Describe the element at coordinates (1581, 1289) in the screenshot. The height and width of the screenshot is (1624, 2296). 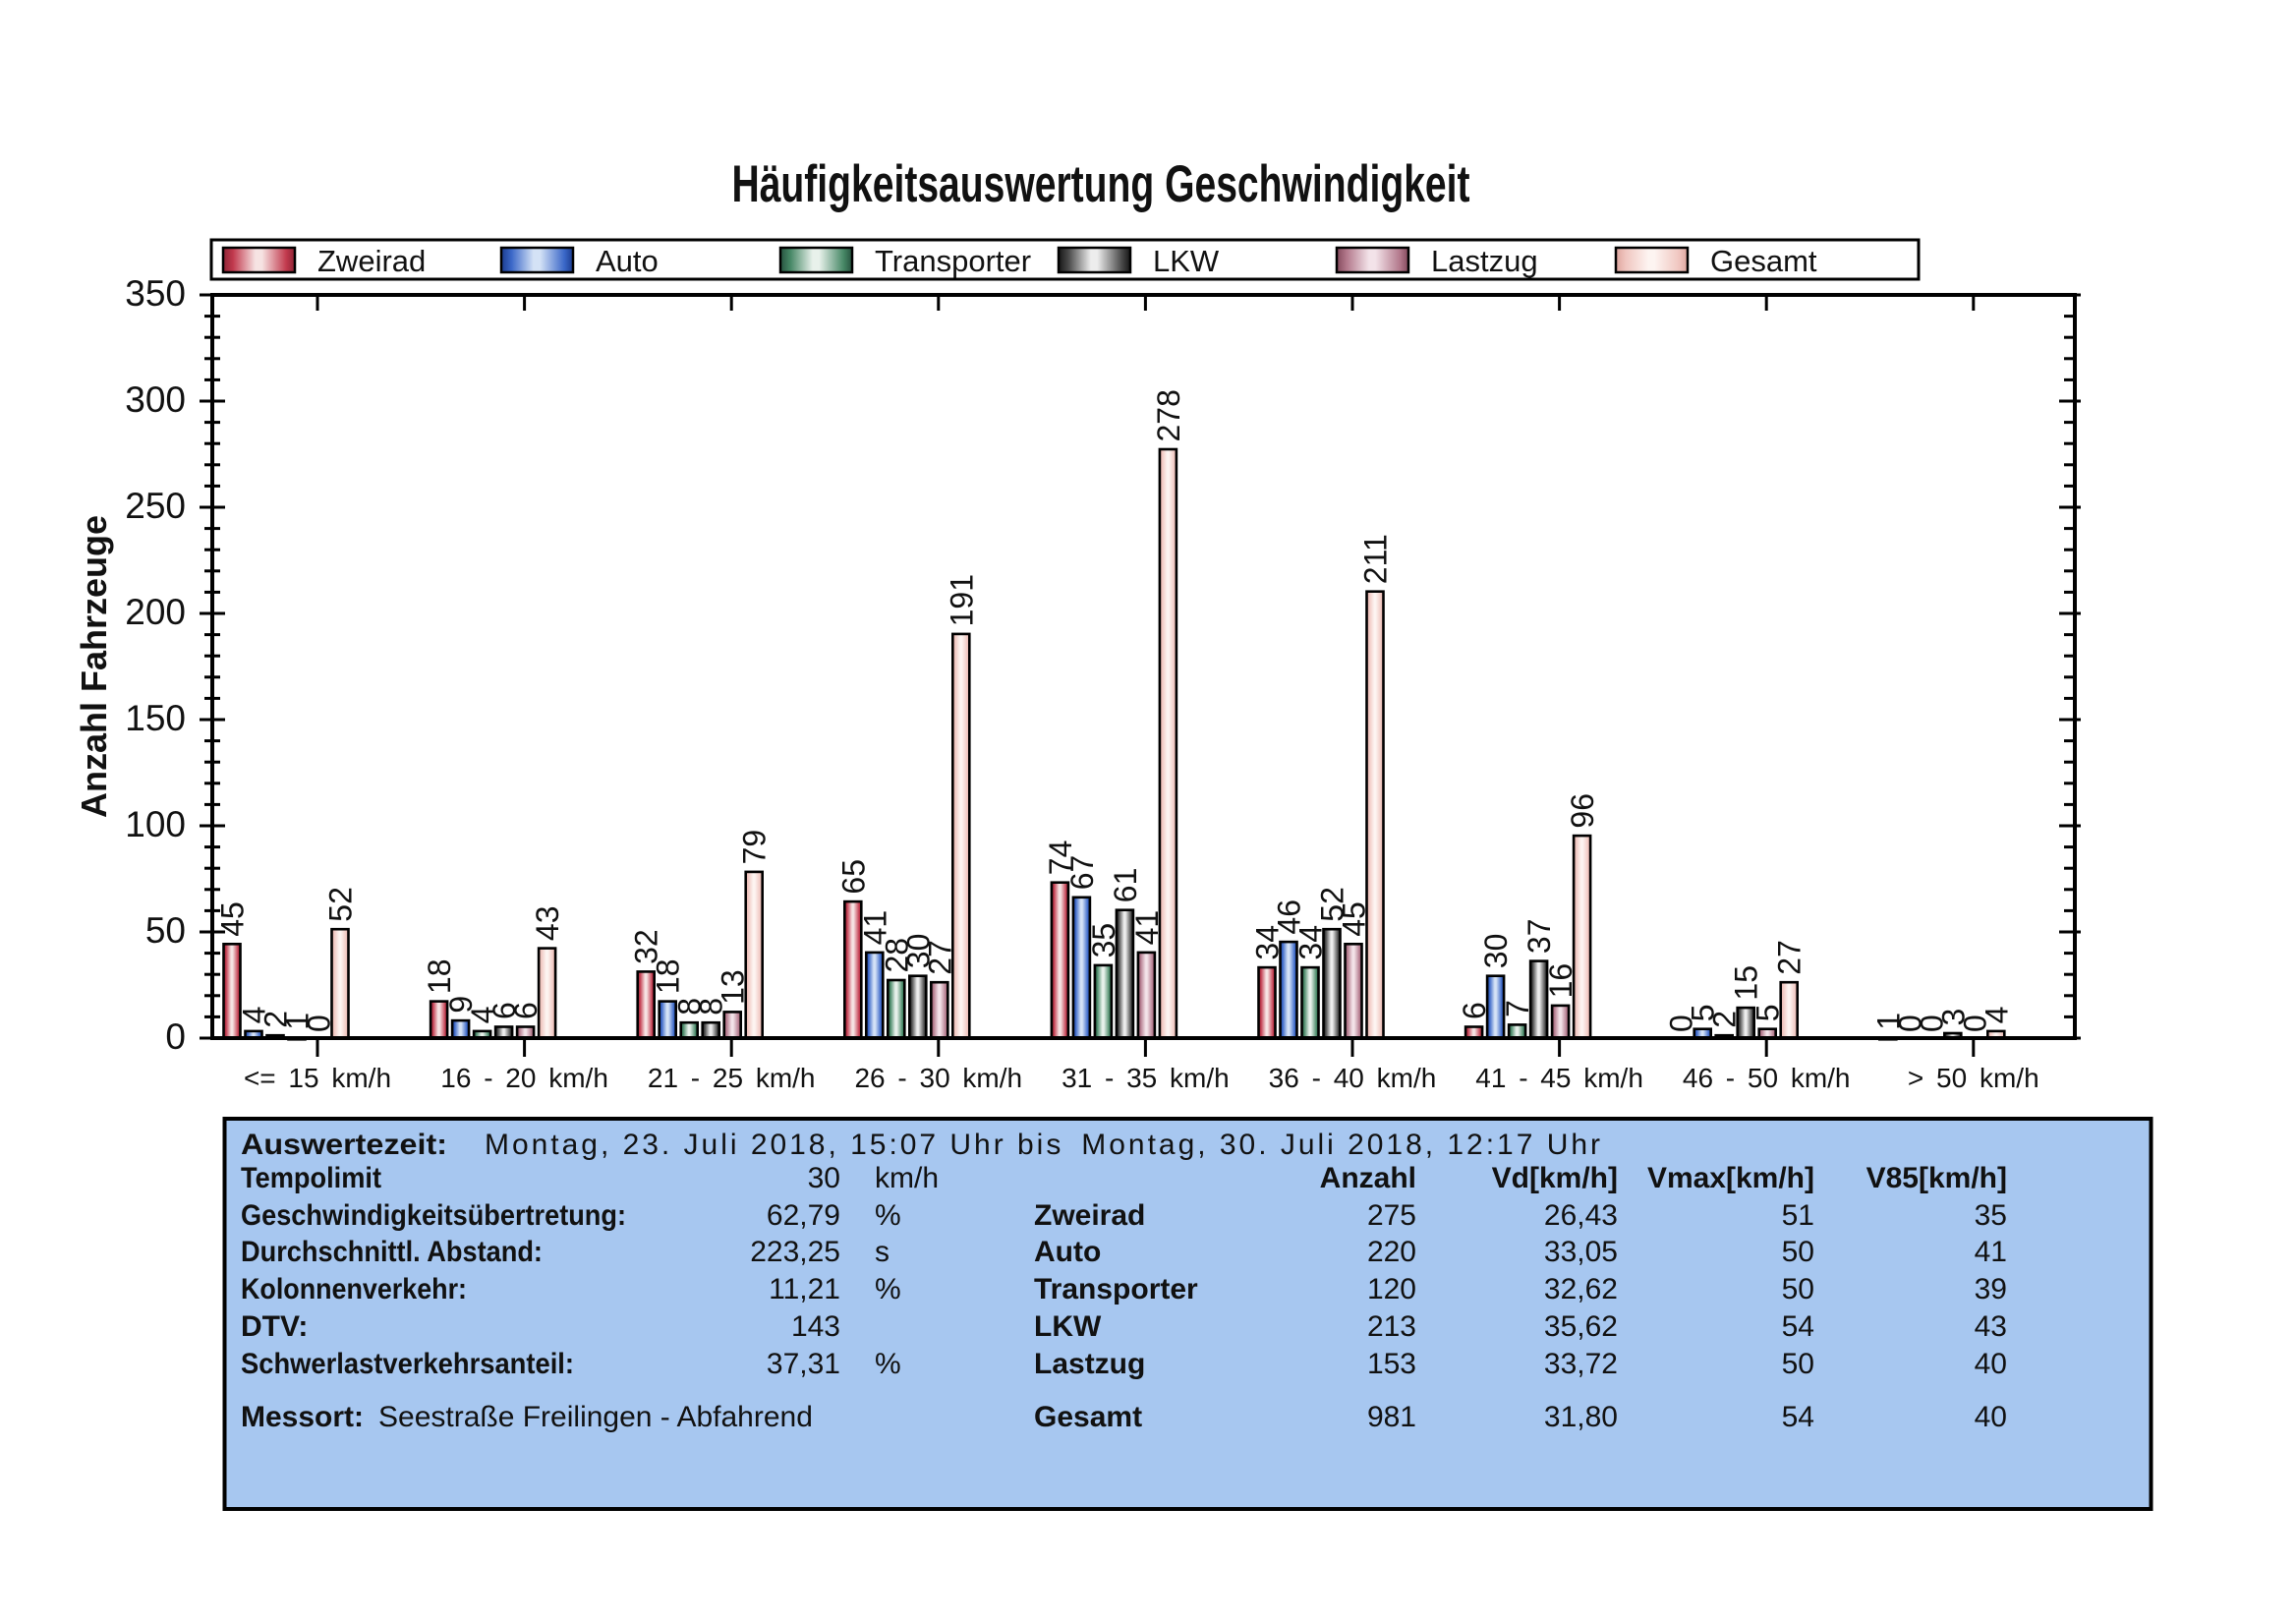
I see `svg-text: 32,62` at that location.